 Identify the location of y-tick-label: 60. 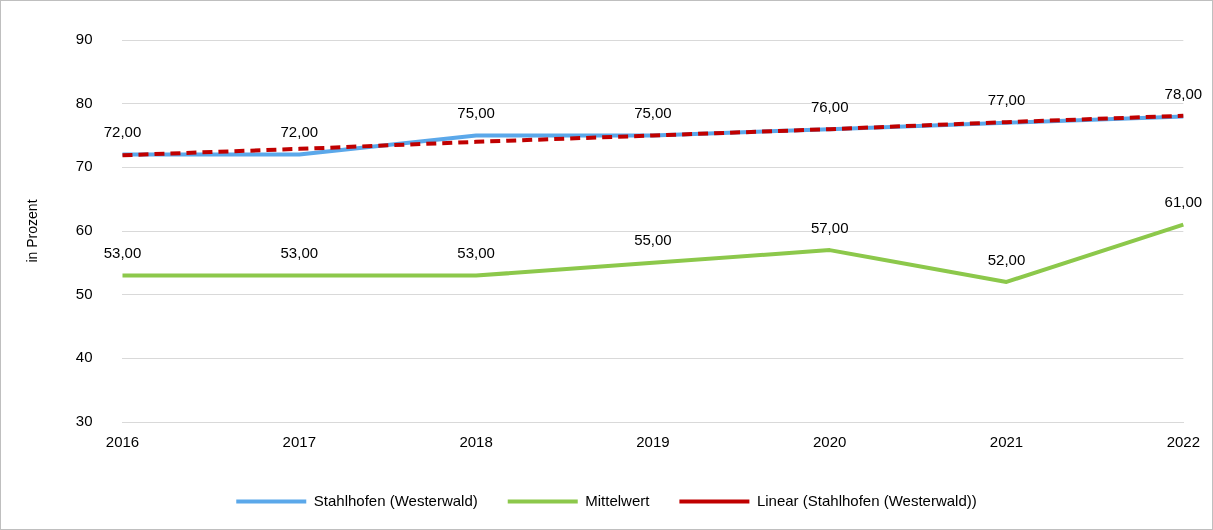
(84, 230).